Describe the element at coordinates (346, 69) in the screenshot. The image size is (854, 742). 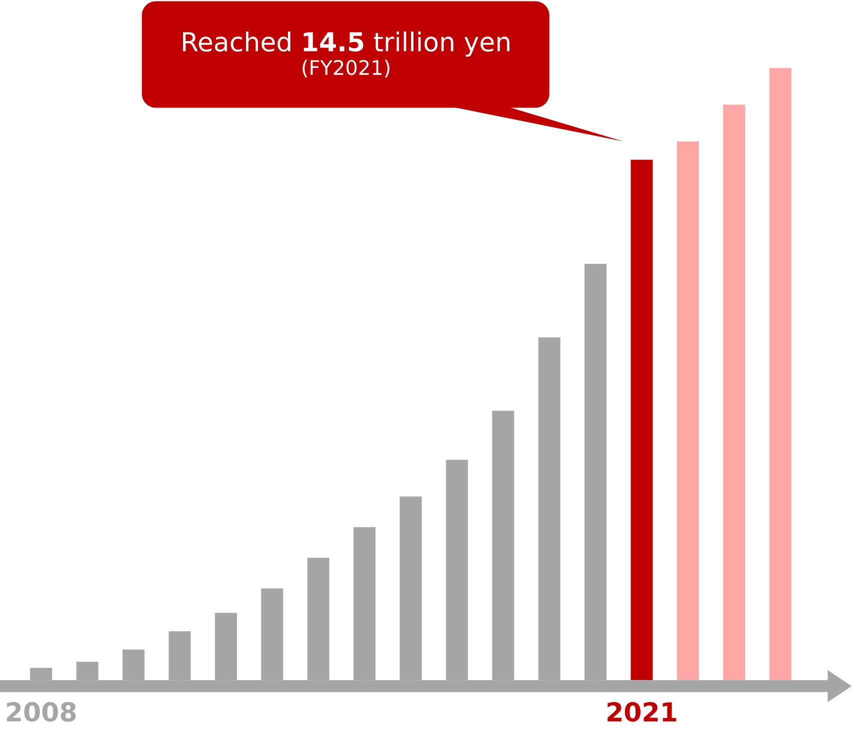
I see `annotation: (FY2021)` at that location.